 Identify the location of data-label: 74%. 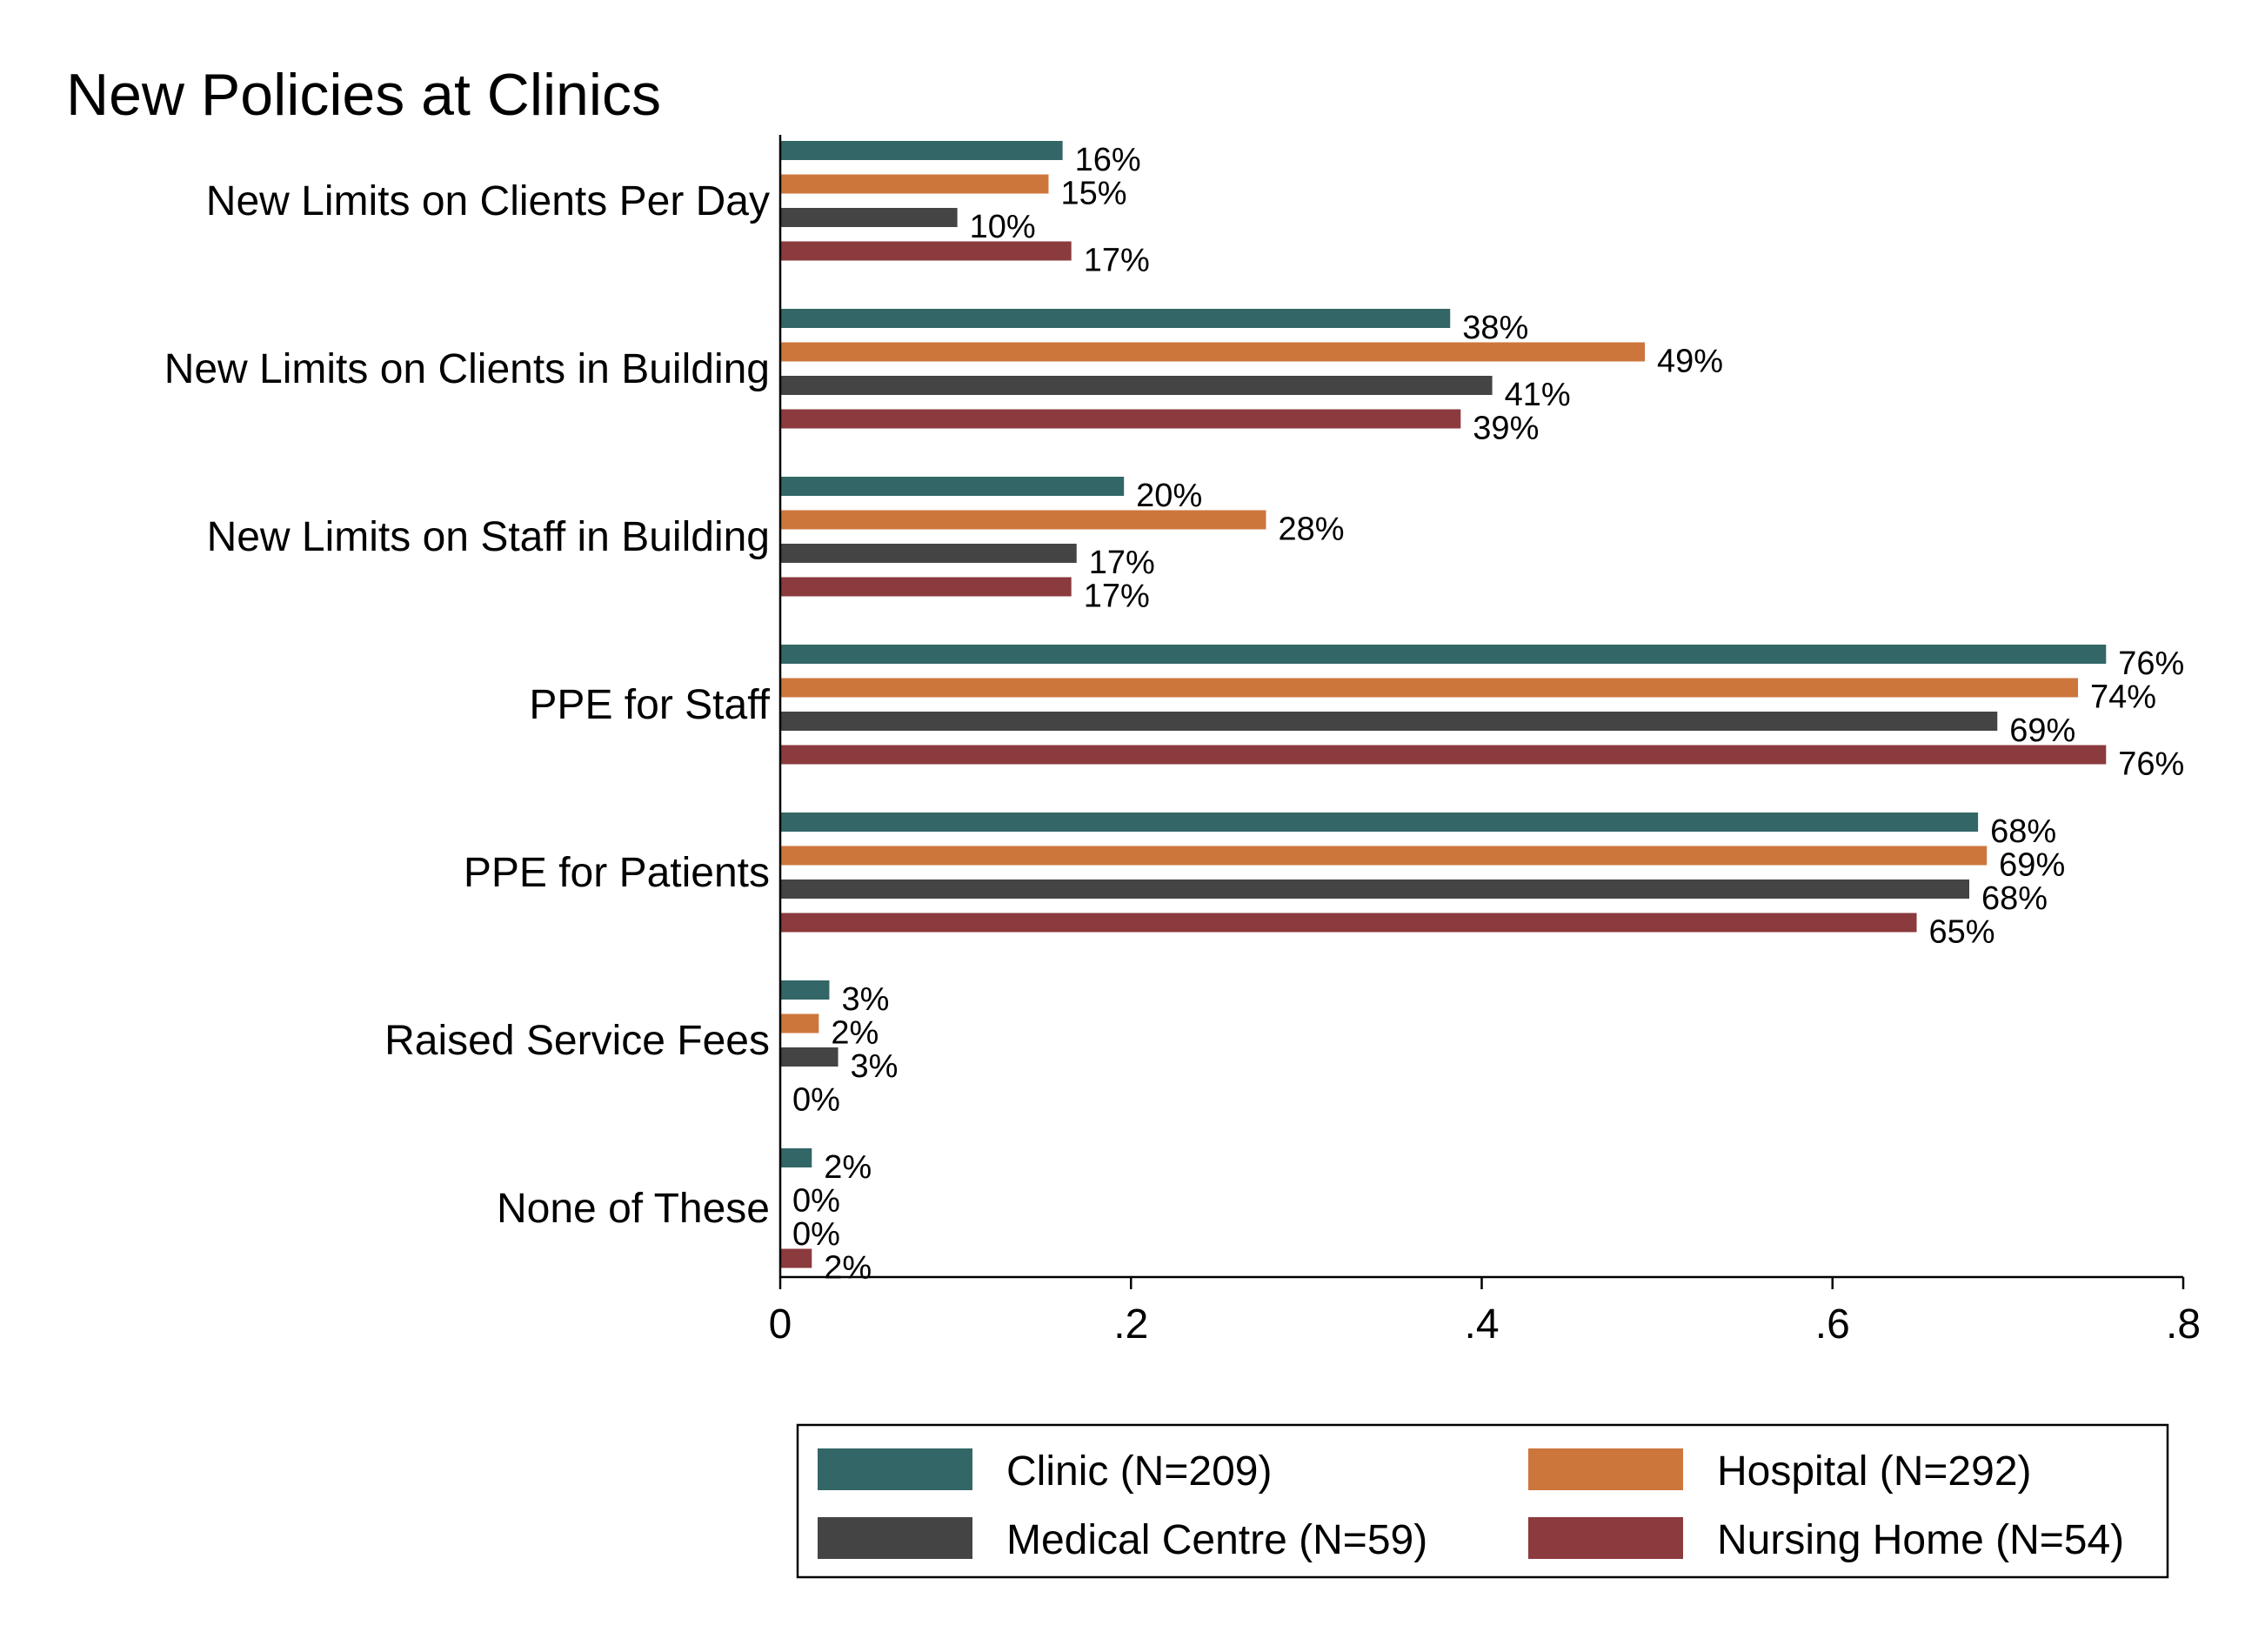
(2123, 697).